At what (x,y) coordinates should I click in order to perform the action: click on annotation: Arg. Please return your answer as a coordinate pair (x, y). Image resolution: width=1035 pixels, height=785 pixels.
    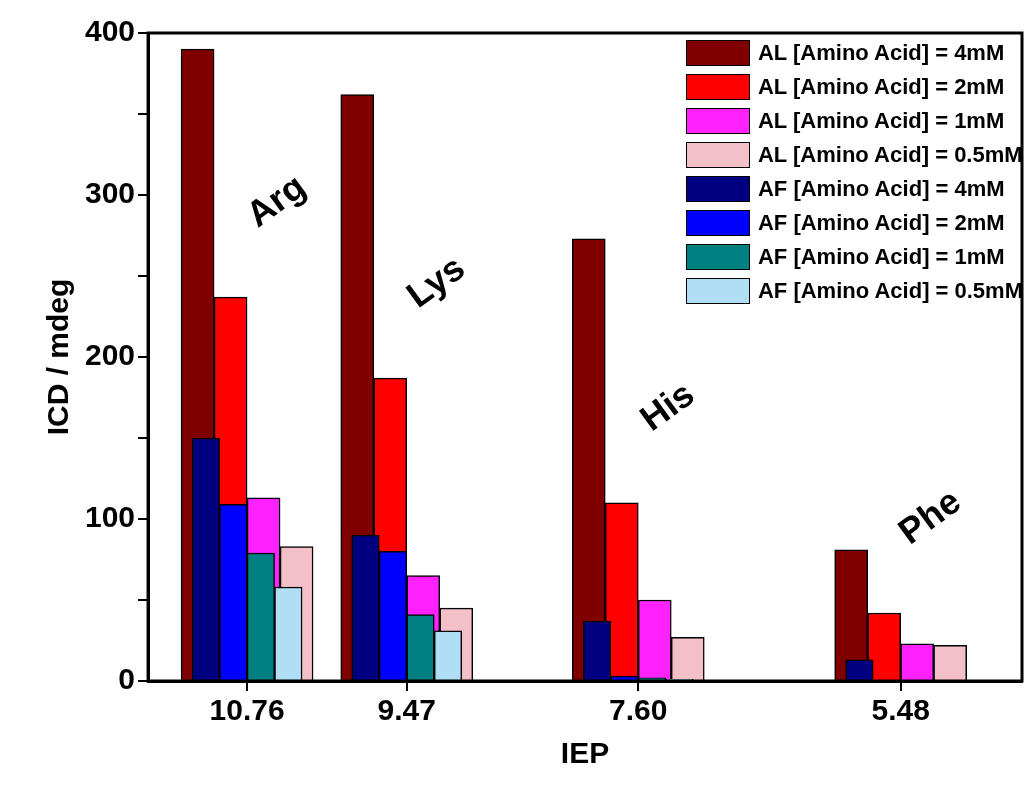
    Looking at the image, I should click on (275, 200).